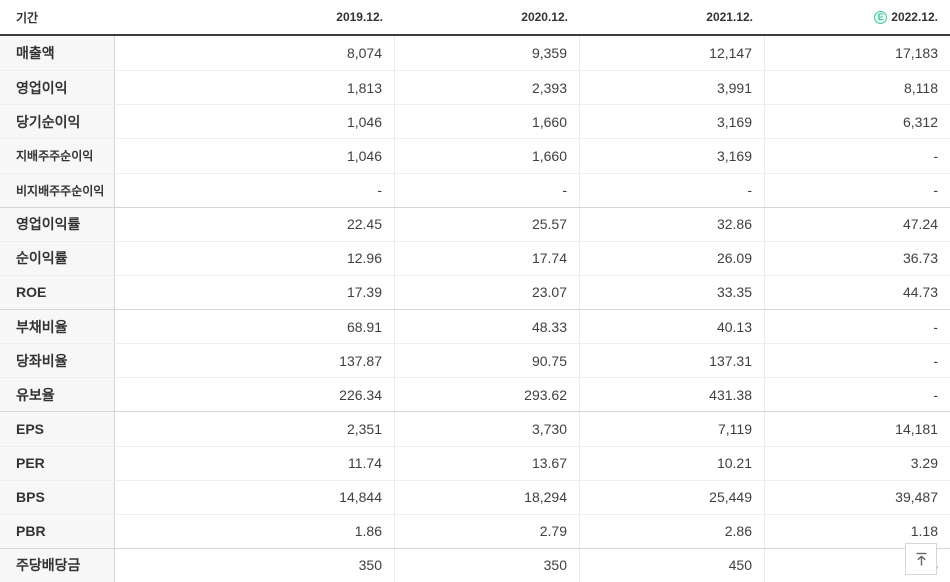 The height and width of the screenshot is (582, 950). Describe the element at coordinates (921, 87) in the screenshot. I see `cell-value: 8,118` at that location.